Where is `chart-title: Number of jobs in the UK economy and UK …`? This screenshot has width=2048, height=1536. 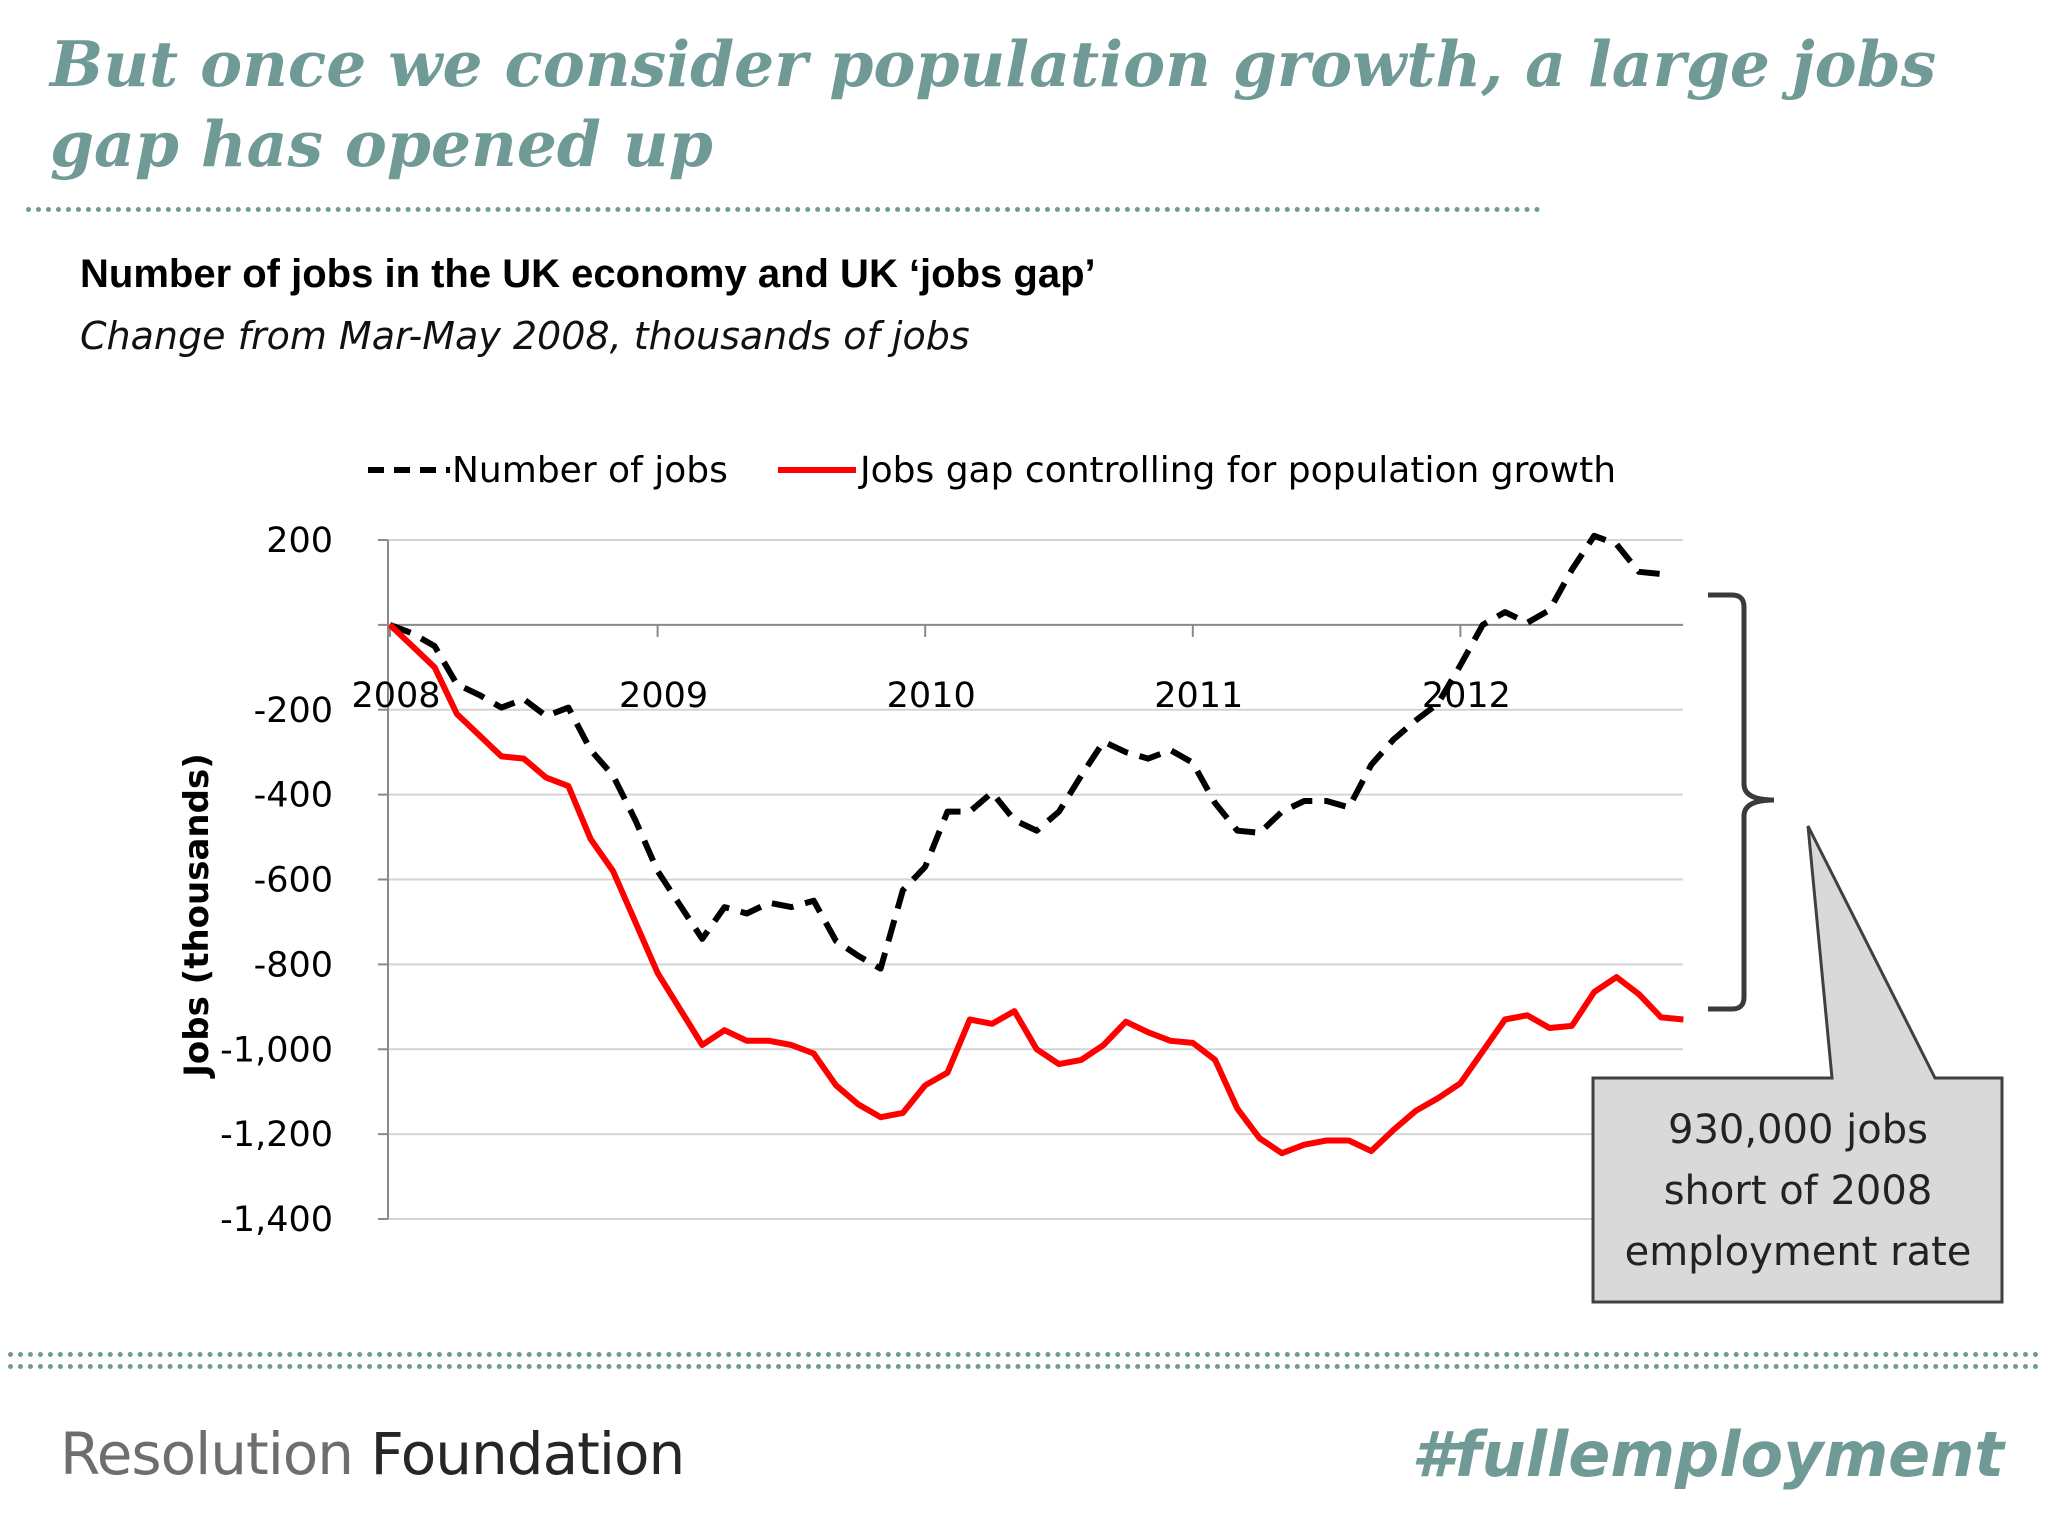 chart-title: Number of jobs in the UK economy and UK … is located at coordinates (588, 274).